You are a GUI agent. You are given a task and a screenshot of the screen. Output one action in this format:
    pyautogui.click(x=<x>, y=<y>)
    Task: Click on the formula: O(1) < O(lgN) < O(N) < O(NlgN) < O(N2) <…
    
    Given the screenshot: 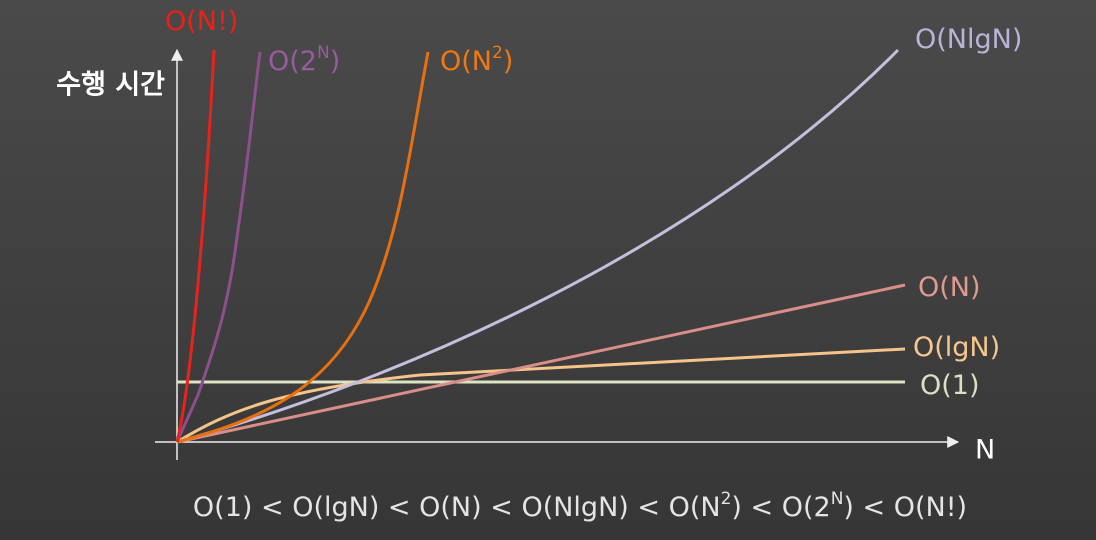 What is the action you would take?
    pyautogui.click(x=580, y=506)
    